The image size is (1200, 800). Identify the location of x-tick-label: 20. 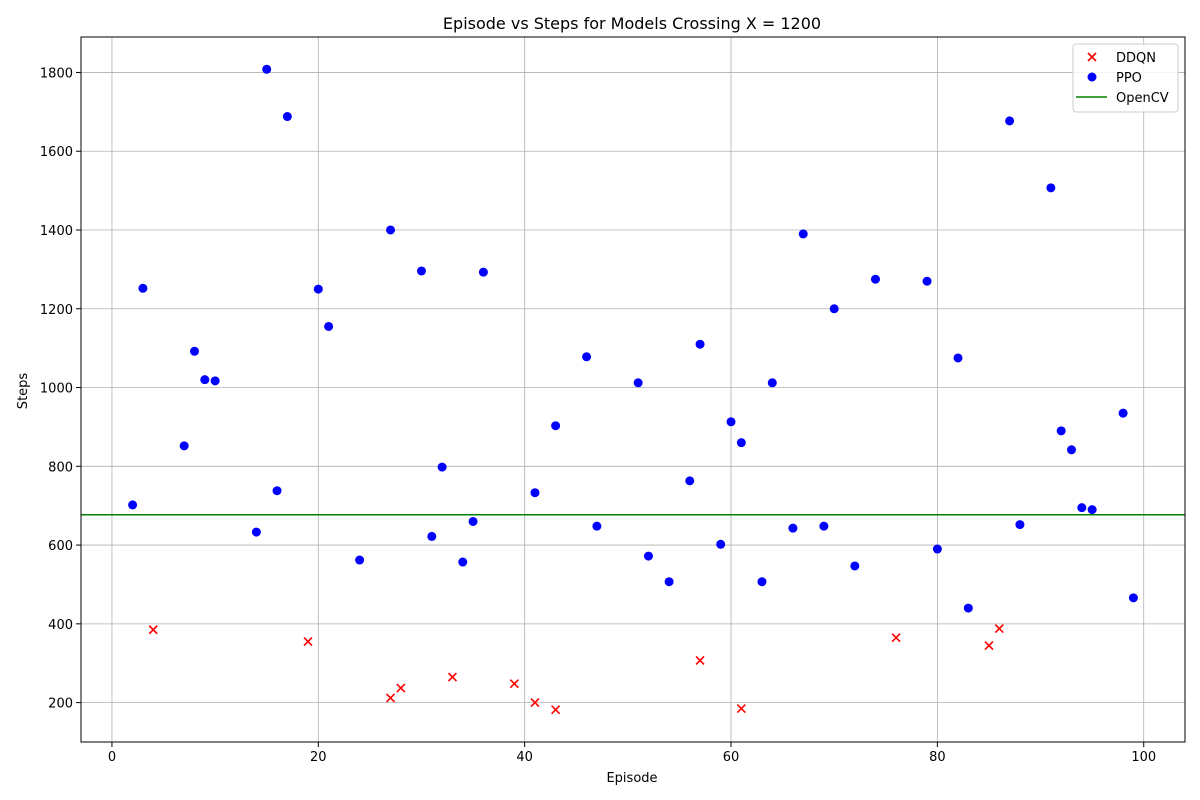
(318, 757).